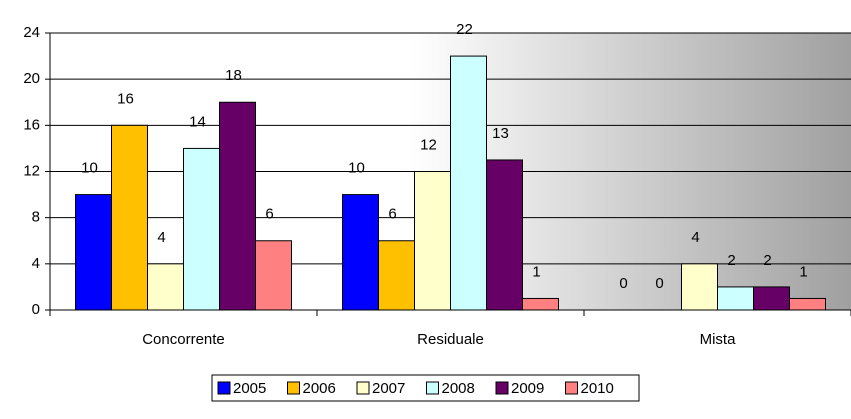 The height and width of the screenshot is (419, 851). I want to click on data-label: 22, so click(464, 29).